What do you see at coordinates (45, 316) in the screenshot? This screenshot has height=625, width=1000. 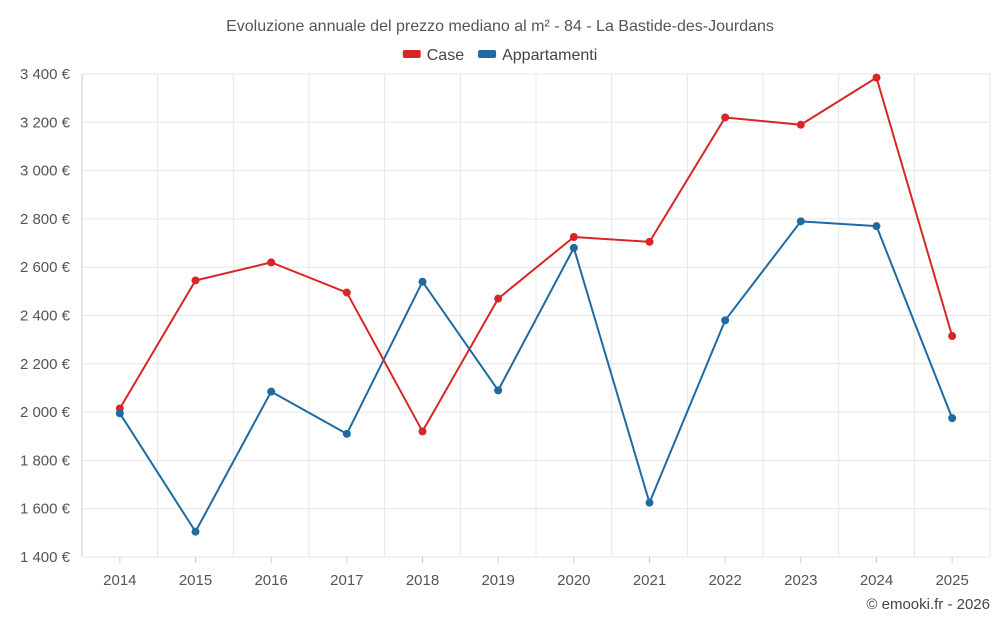 I see `y-tick-label: 2 400 €` at bounding box center [45, 316].